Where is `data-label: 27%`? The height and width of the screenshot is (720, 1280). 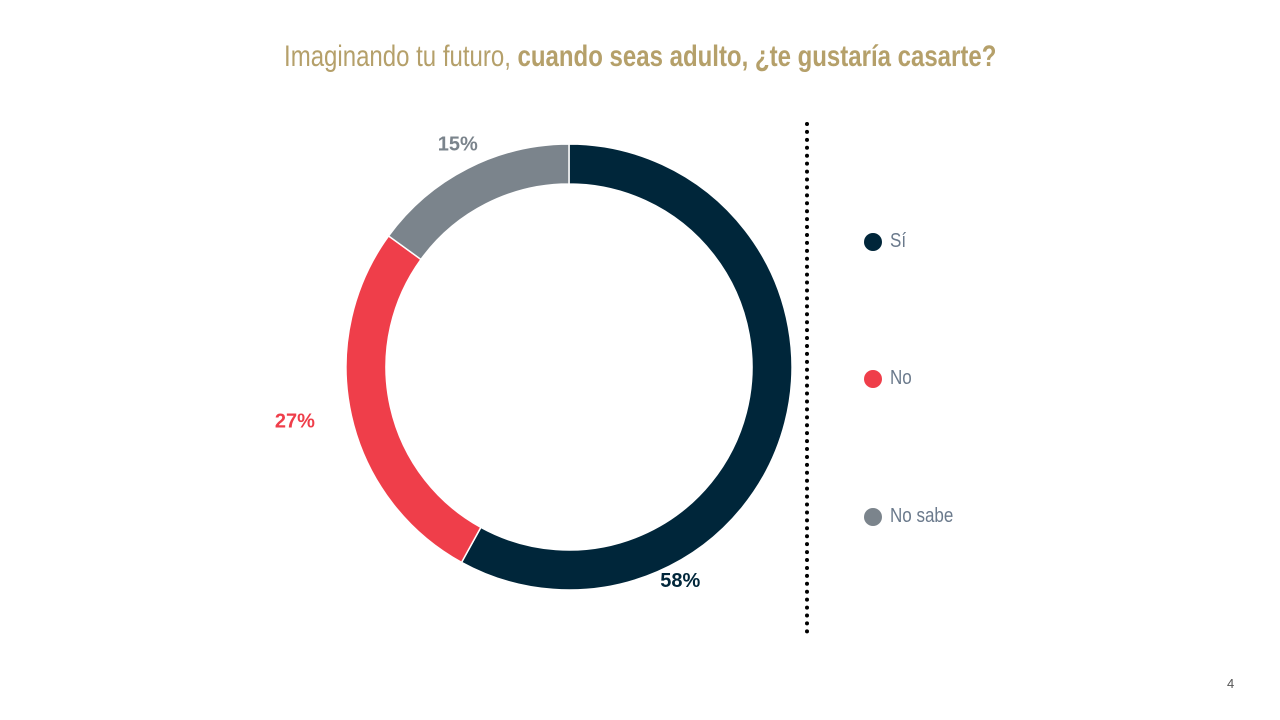 data-label: 27% is located at coordinates (295, 421).